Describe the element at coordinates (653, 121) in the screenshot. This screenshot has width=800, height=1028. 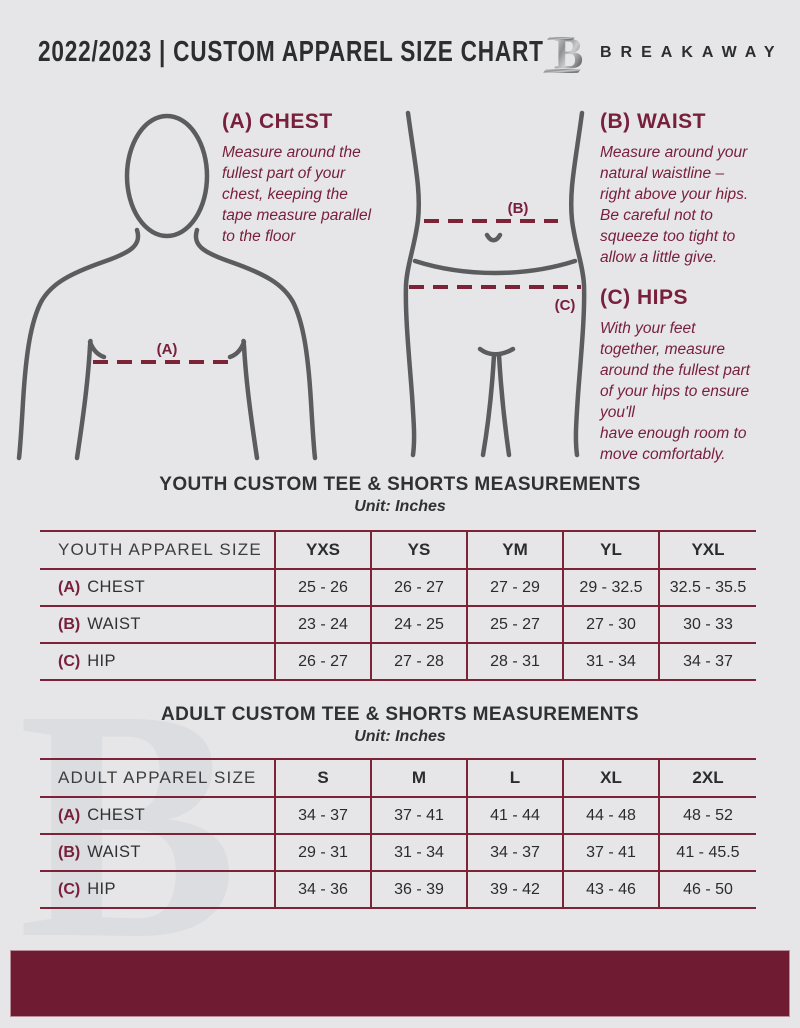
I see `waist-section-heading: (B) WAIST` at that location.